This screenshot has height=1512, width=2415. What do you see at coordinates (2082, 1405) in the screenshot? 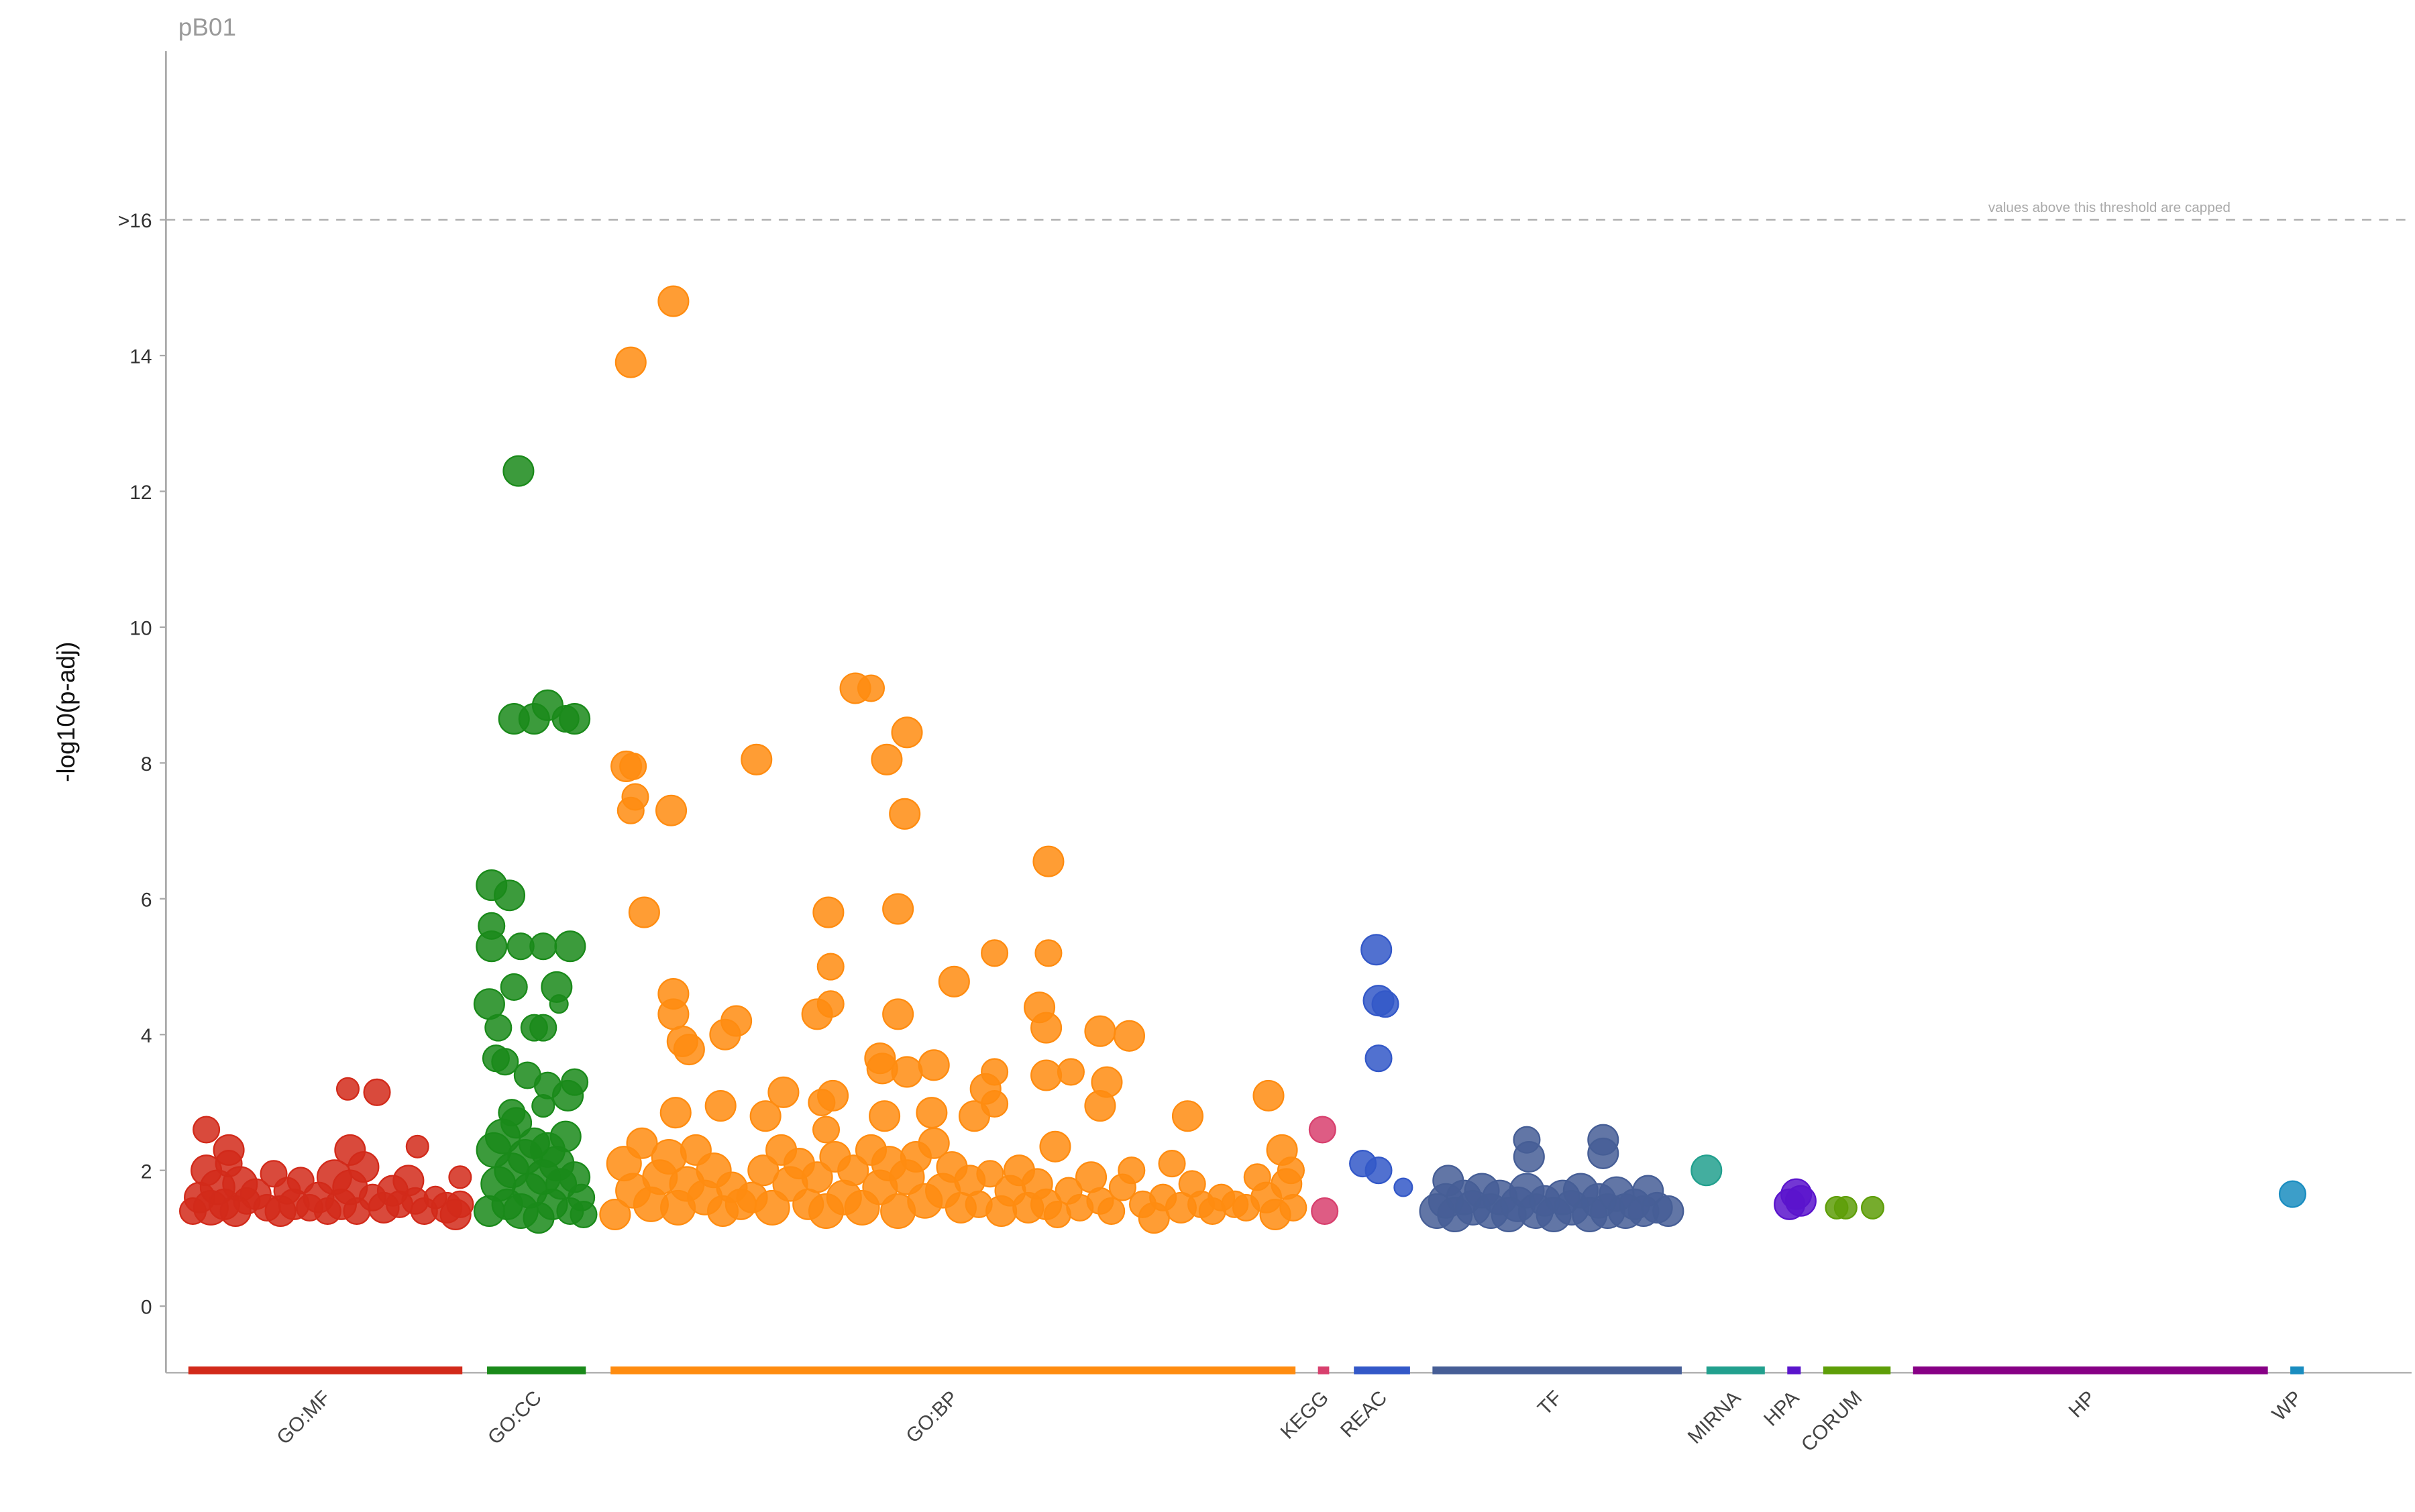
I see `x-tick-label: HP` at bounding box center [2082, 1405].